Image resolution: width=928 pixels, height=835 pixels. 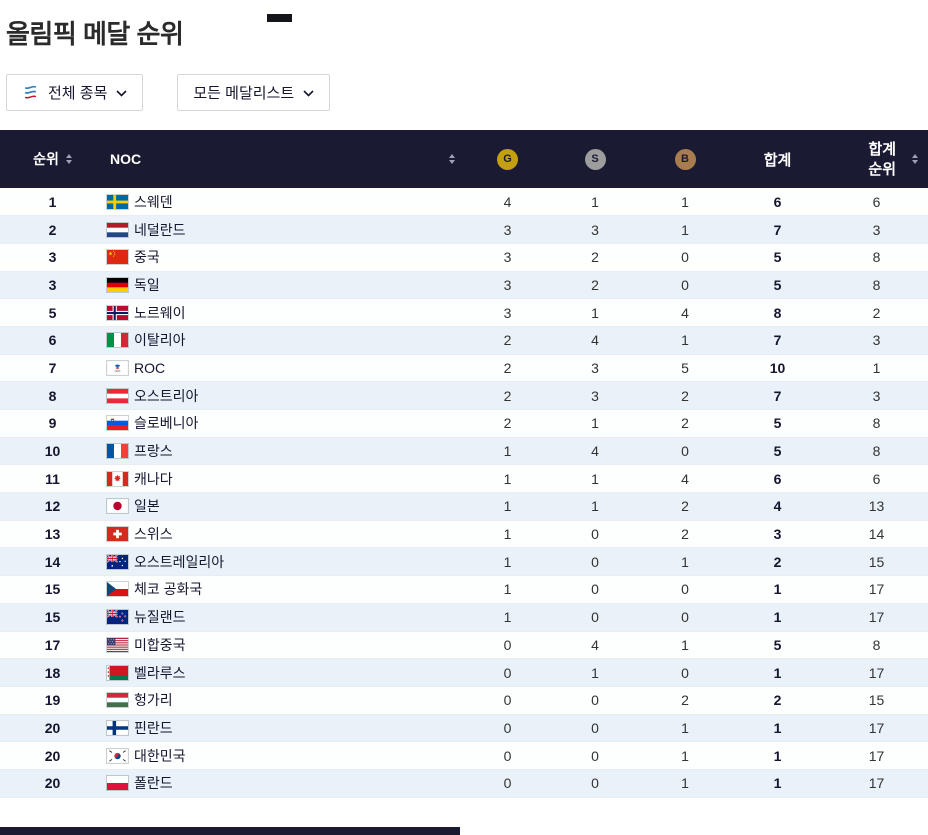 What do you see at coordinates (464, 423) in the screenshot?
I see `table-row: 9 슬로베니아 2 1 2 5 8` at bounding box center [464, 423].